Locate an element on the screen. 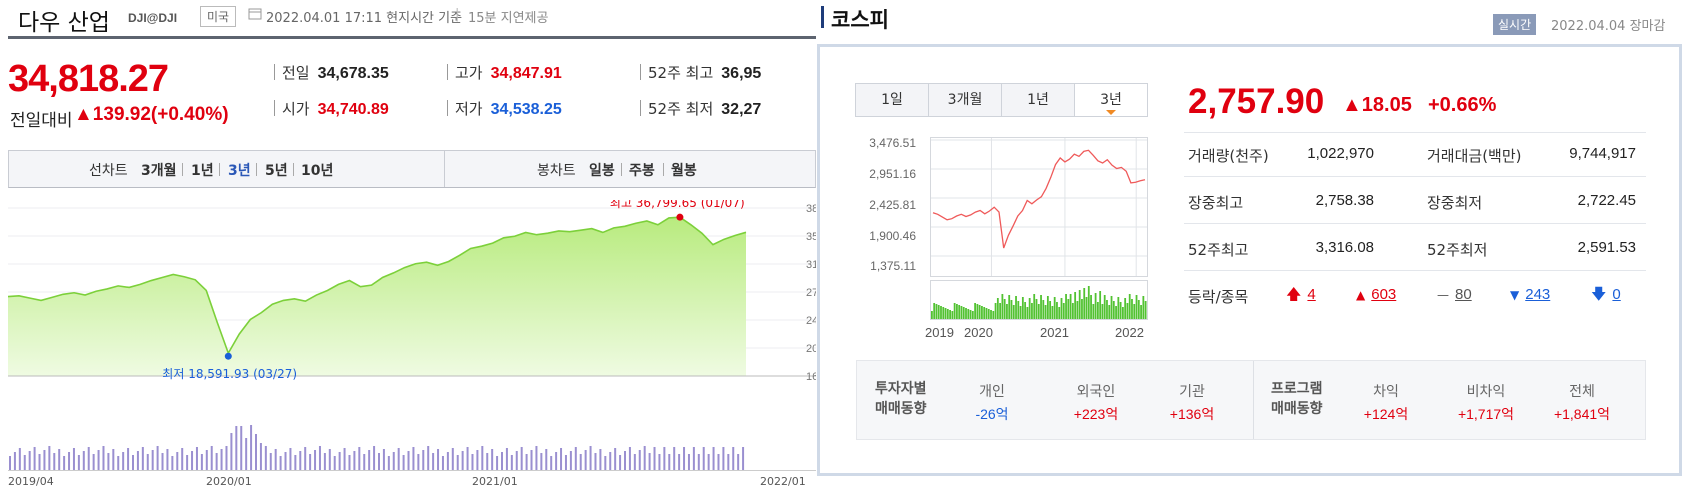 This screenshot has height=492, width=1684. dow-timestamp: 2022.04.01 17:11 현지시간 기준 is located at coordinates (364, 18).